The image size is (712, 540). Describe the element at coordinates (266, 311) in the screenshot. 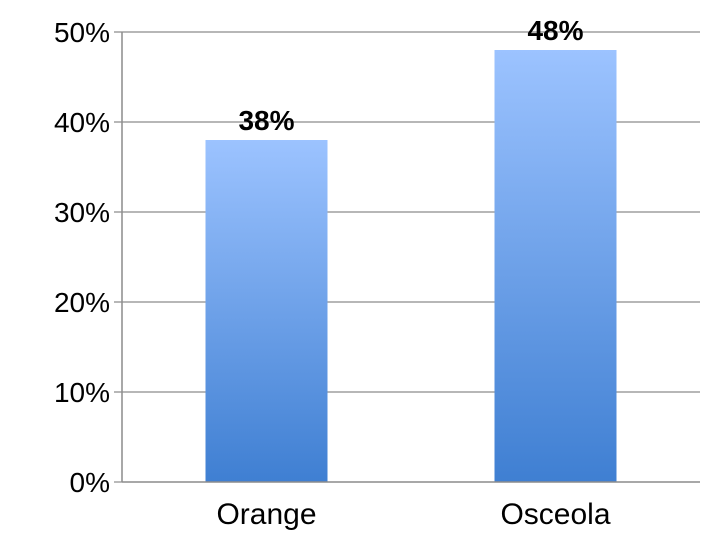

I see `bar-orange` at that location.